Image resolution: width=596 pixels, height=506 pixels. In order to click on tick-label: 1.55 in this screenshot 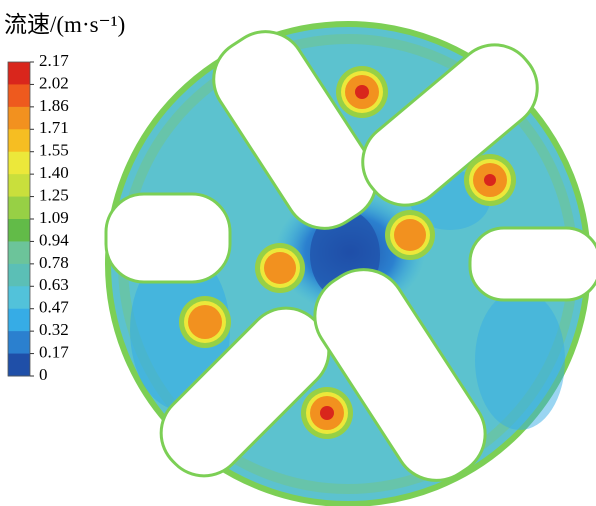, I will do `click(54, 150)`.